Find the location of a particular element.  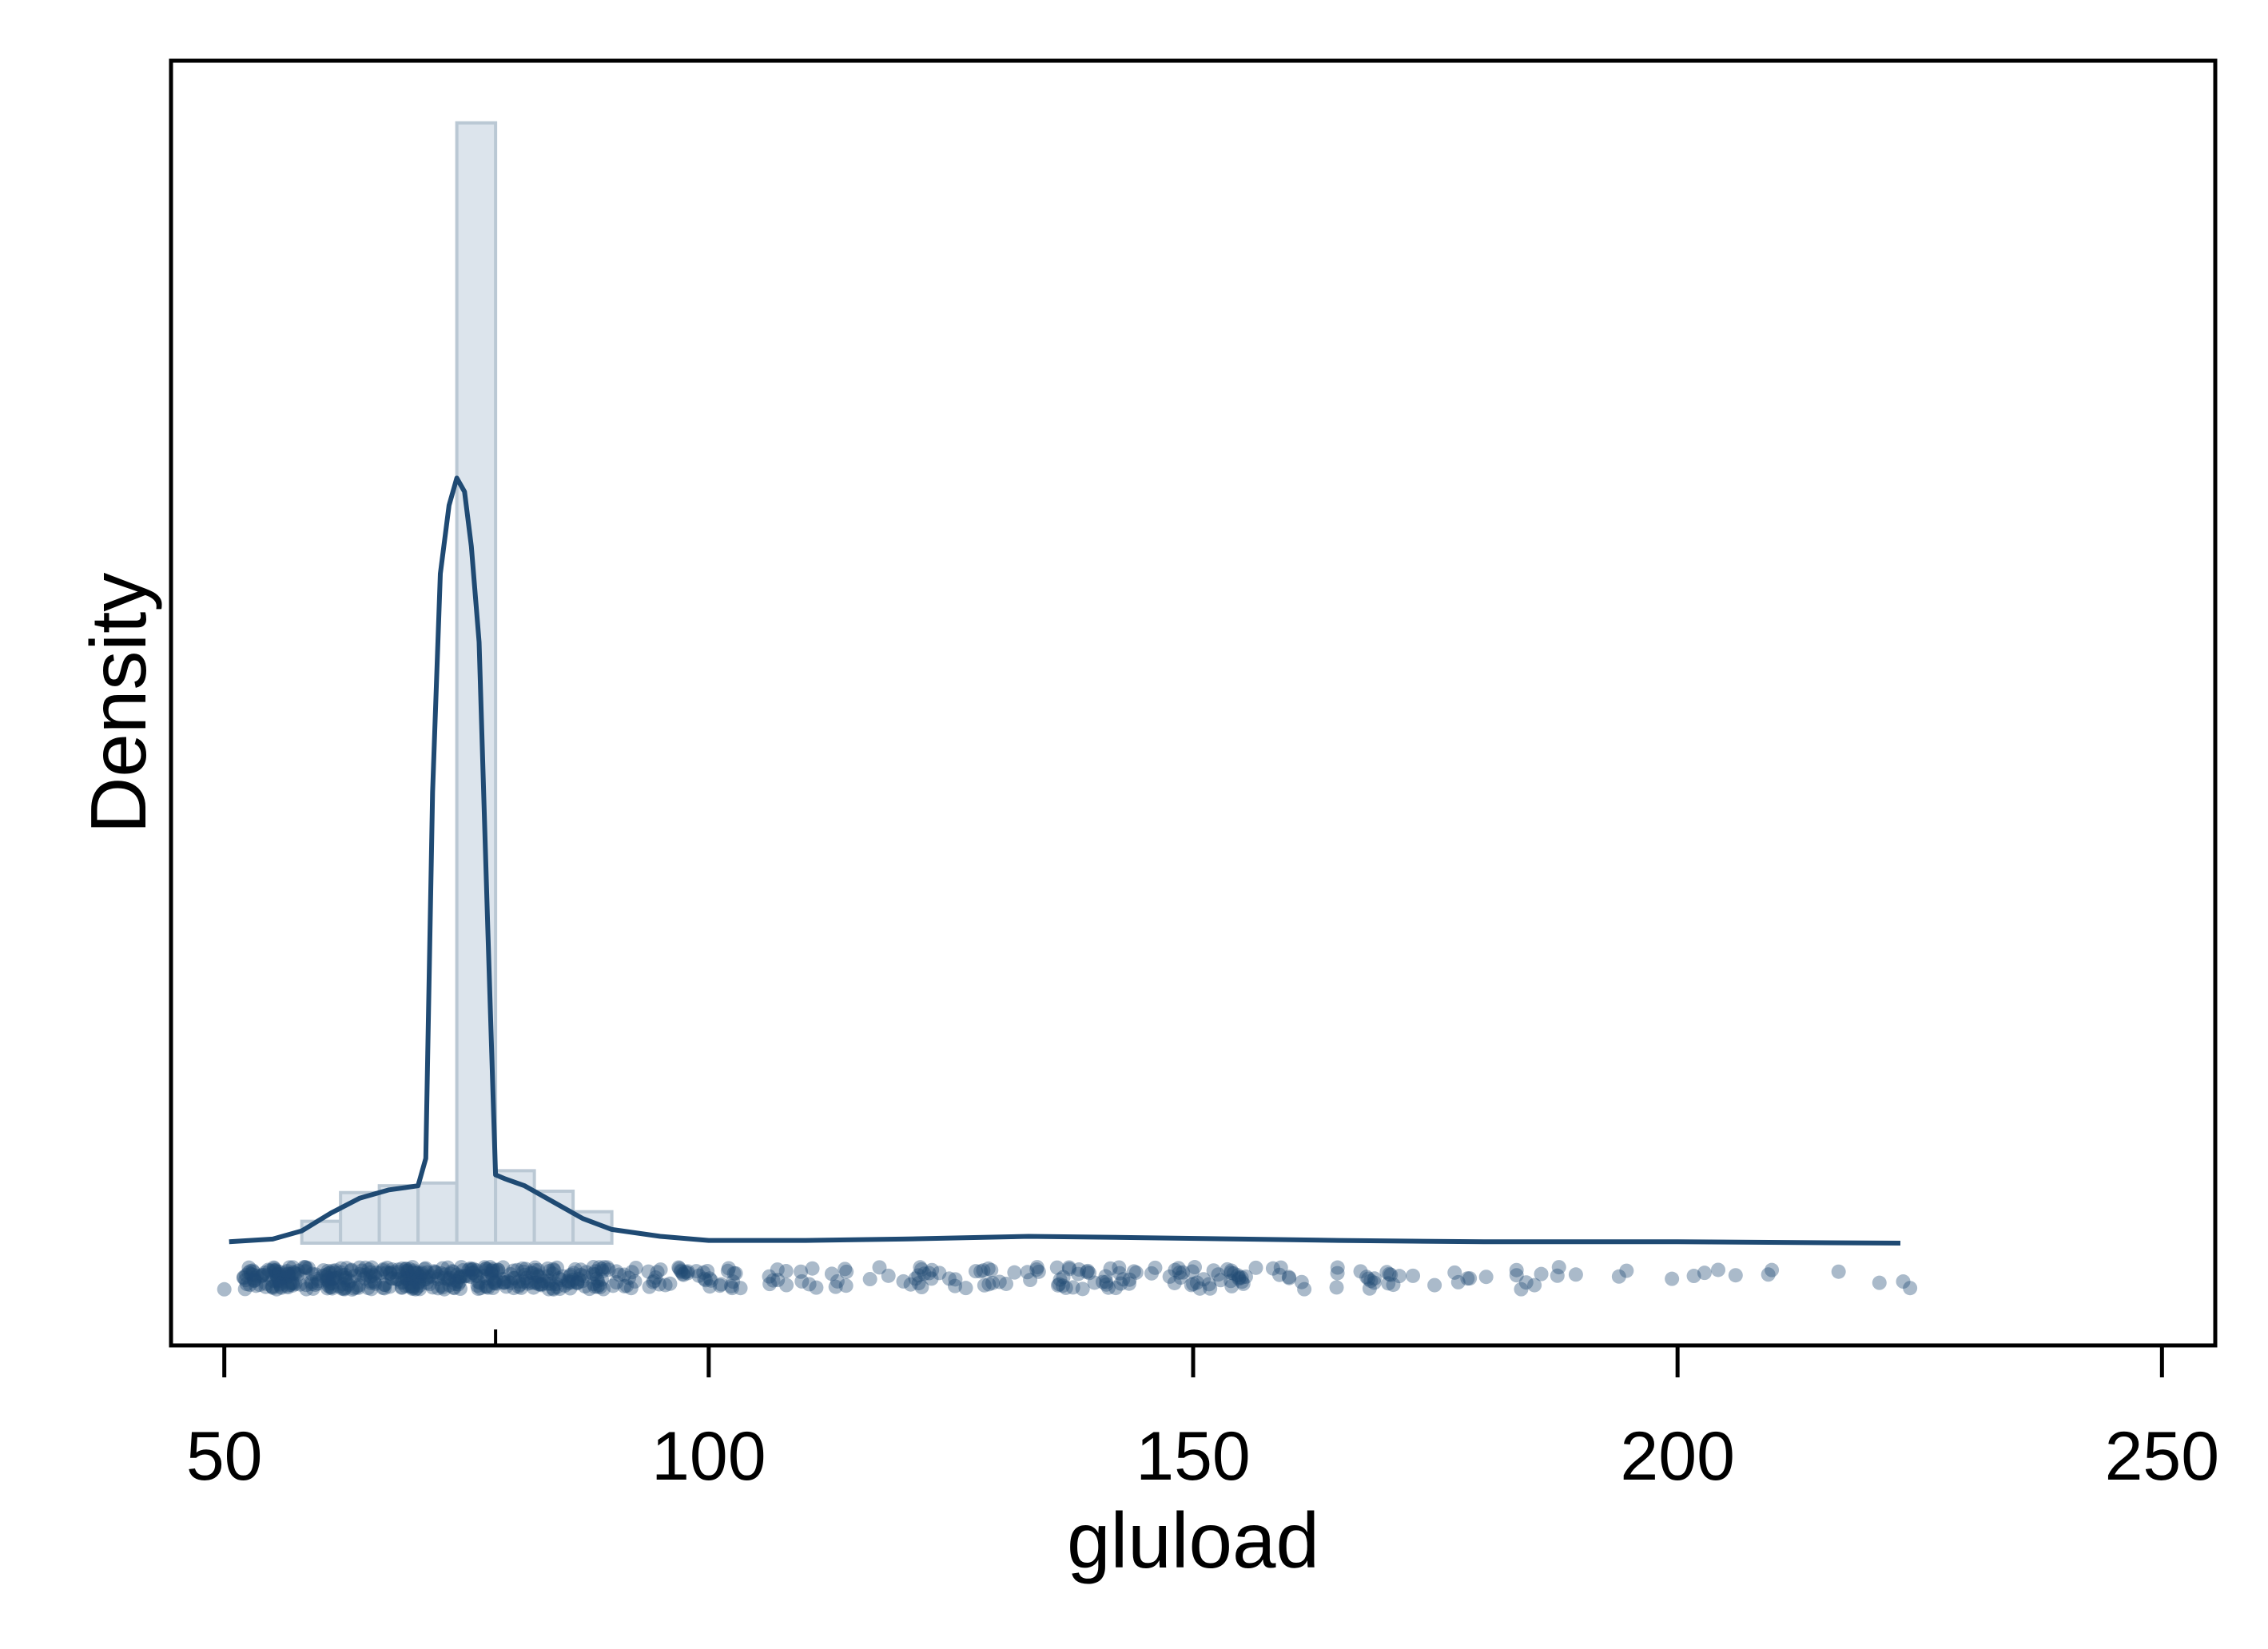

x-tick-label-50: 50 is located at coordinates (224, 1456).